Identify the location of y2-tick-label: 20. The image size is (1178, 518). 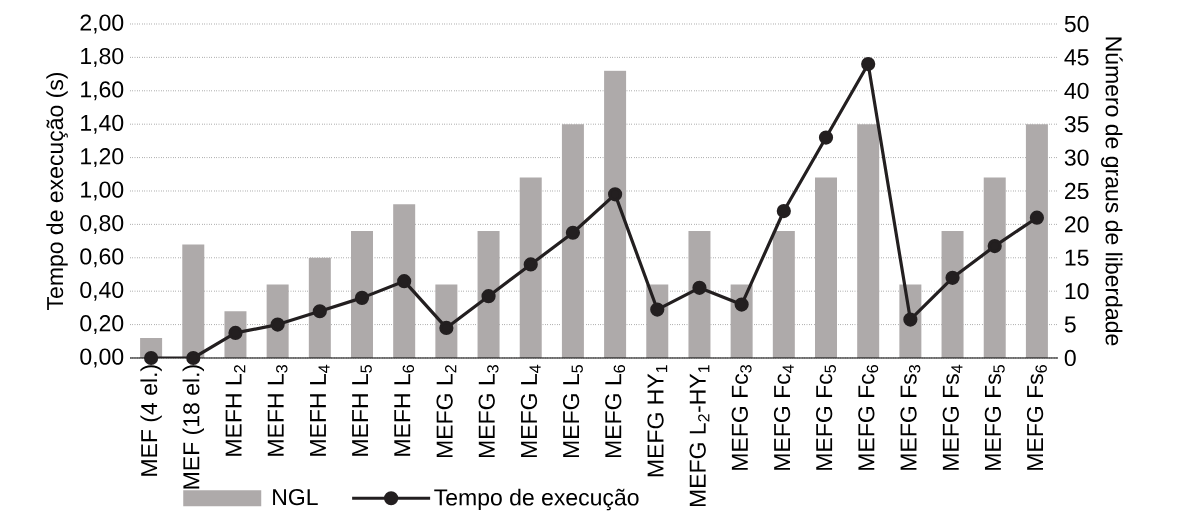
(1077, 224).